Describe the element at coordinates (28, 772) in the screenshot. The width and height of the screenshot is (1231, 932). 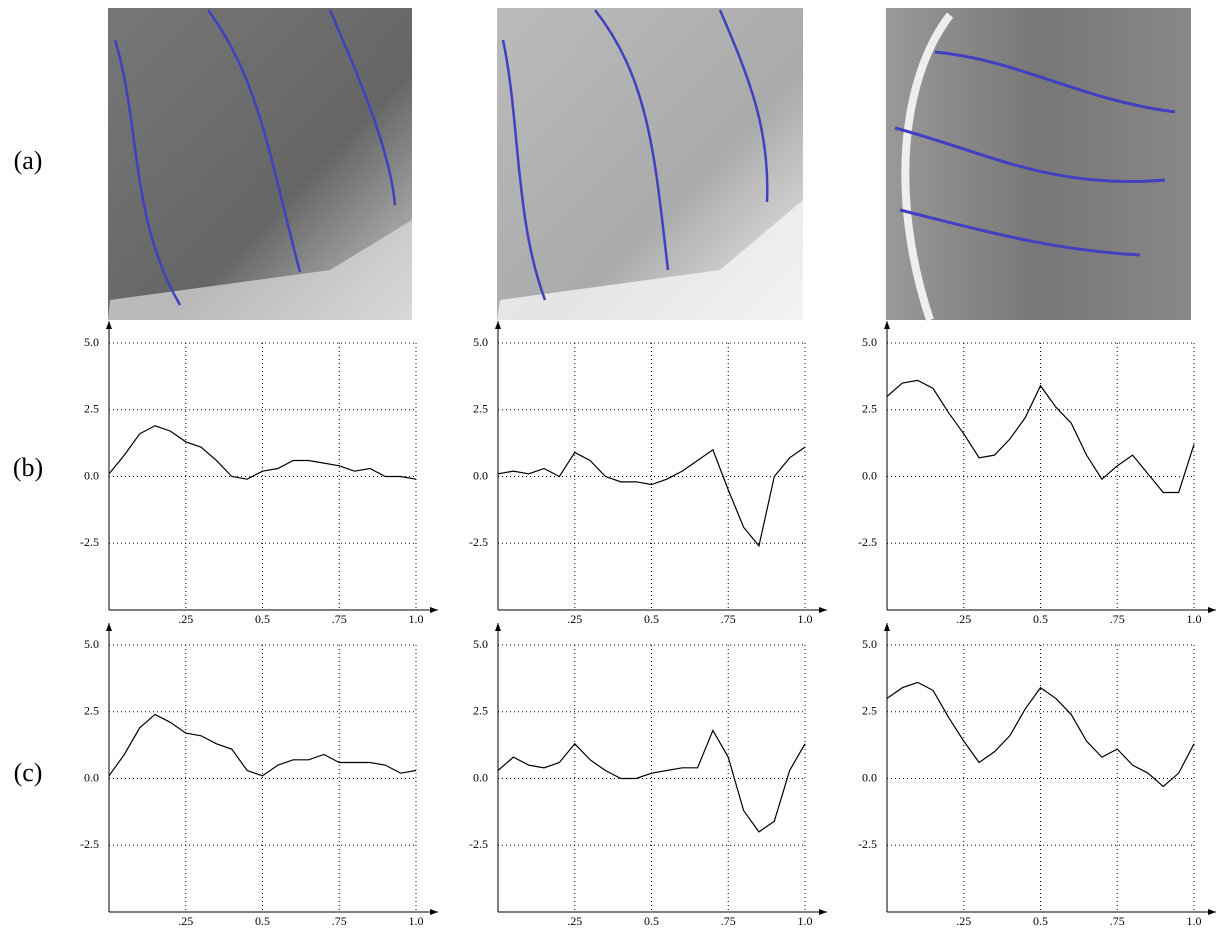
I see `row-label: (c)` at that location.